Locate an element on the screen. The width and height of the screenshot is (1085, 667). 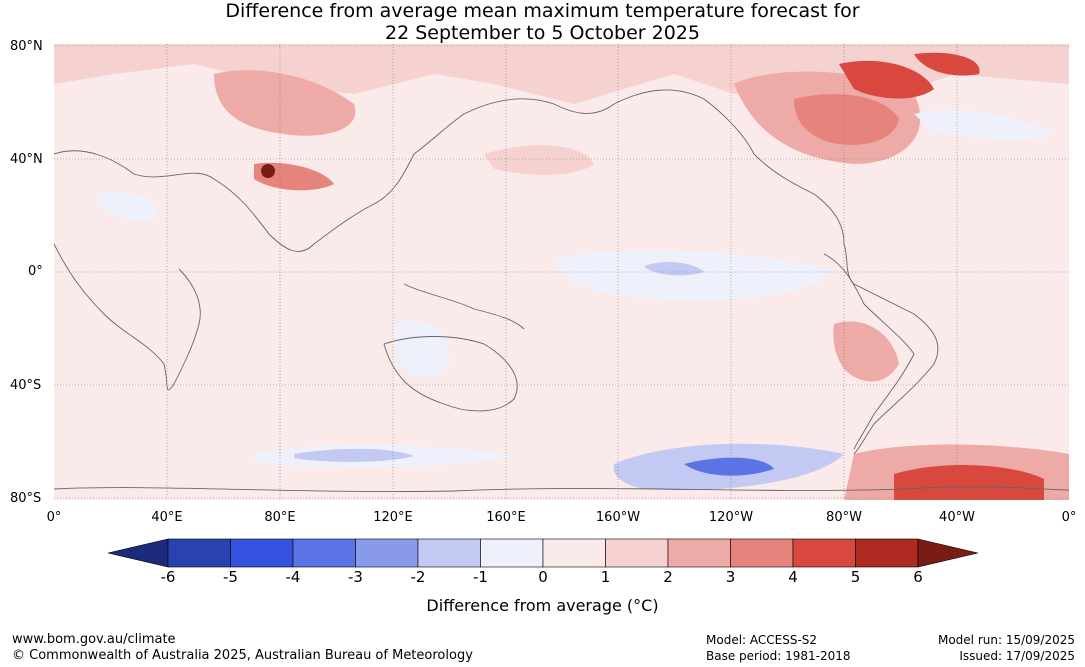
lat-label-80s: 80°S is located at coordinates (26, 498).